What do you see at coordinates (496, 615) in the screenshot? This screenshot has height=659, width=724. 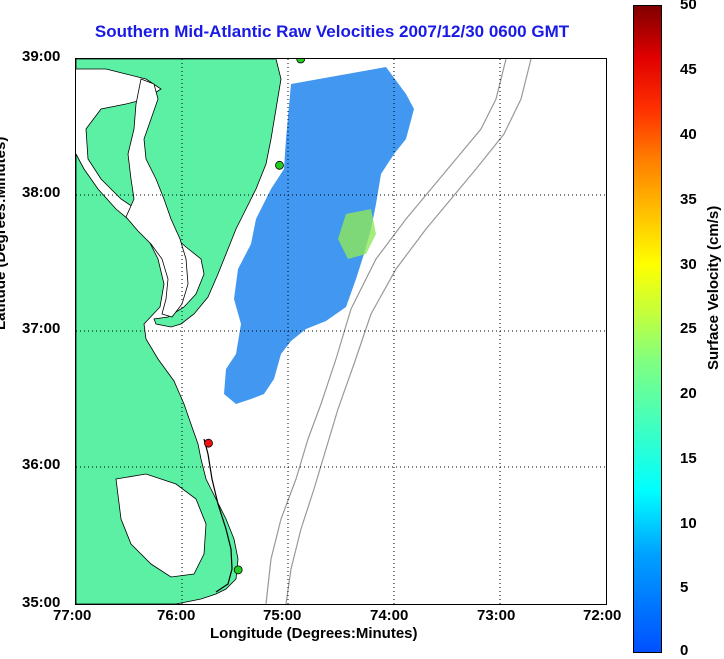 I see `x-tick-73: 73:00` at bounding box center [496, 615].